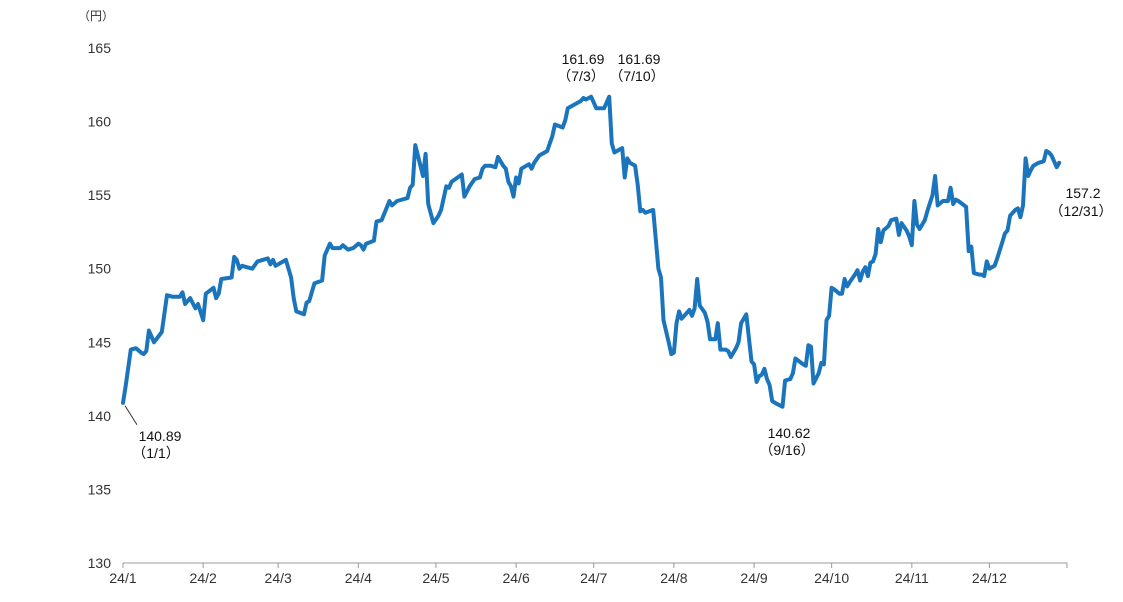 The height and width of the screenshot is (602, 1123). Describe the element at coordinates (278, 578) in the screenshot. I see `x-tick-label: 24/3` at that location.